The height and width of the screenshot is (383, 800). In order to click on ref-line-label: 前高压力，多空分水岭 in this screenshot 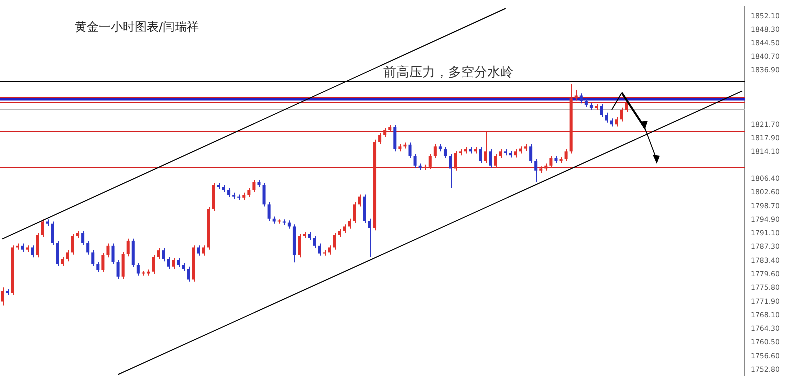, I will do `click(449, 72)`.